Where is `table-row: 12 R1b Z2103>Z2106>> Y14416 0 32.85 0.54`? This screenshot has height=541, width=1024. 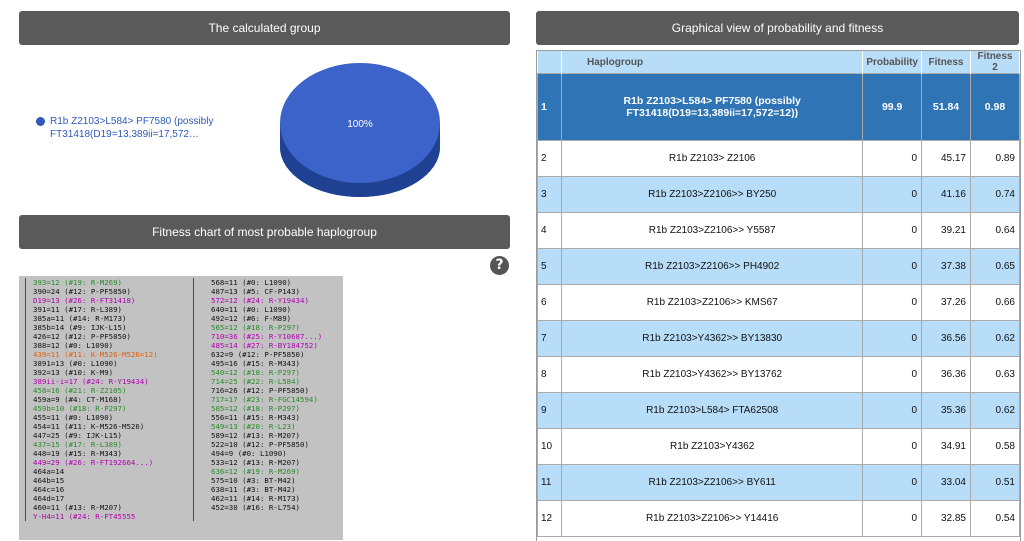
table-row: 12 R1b Z2103>Z2106>> Y14416 0 32.85 0.54 is located at coordinates (778, 518).